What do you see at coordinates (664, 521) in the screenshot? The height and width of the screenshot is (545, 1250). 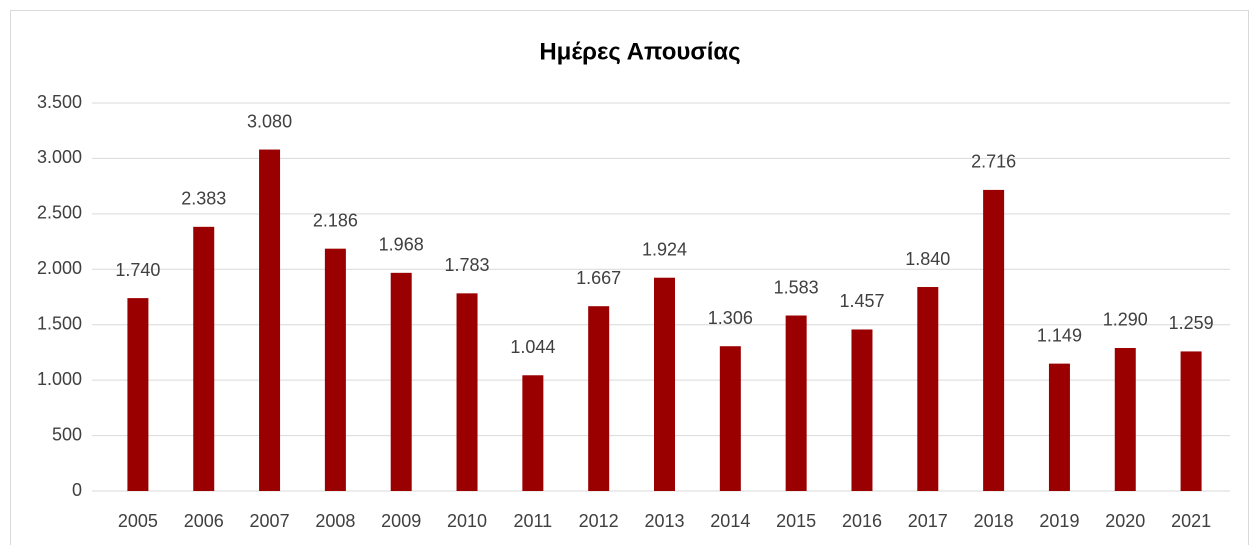 I see `x-tick-label: 2013` at bounding box center [664, 521].